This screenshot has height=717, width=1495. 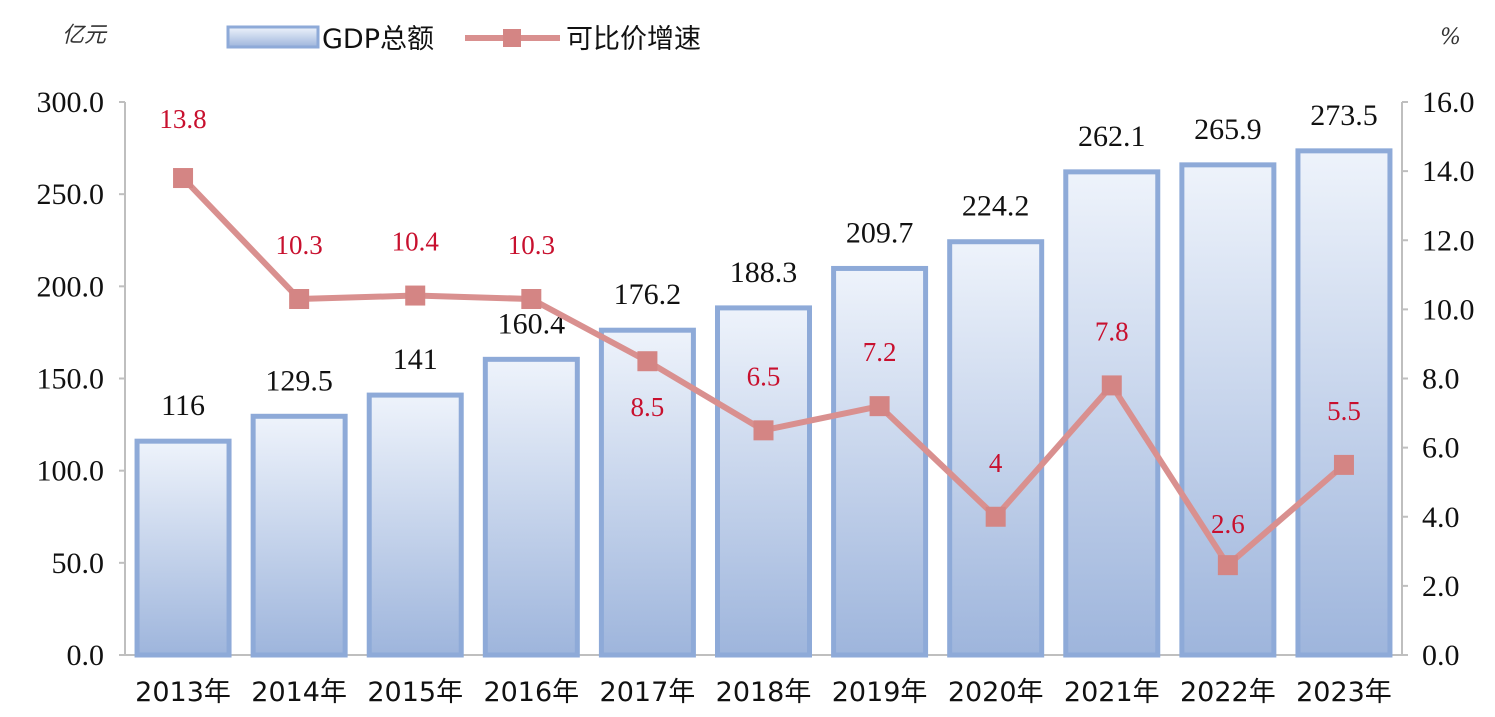 I want to click on legend-bar-label: GDP总额, so click(x=378, y=39).